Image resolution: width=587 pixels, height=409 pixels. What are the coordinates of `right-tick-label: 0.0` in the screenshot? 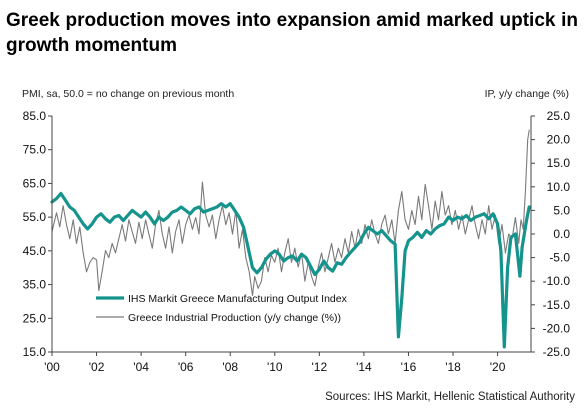 It's located at (561, 234).